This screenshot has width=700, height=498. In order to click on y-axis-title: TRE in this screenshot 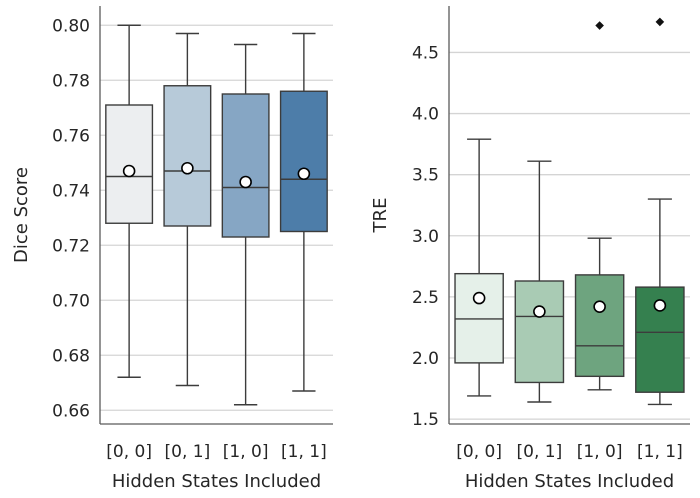, I will do `click(380, 216)`.